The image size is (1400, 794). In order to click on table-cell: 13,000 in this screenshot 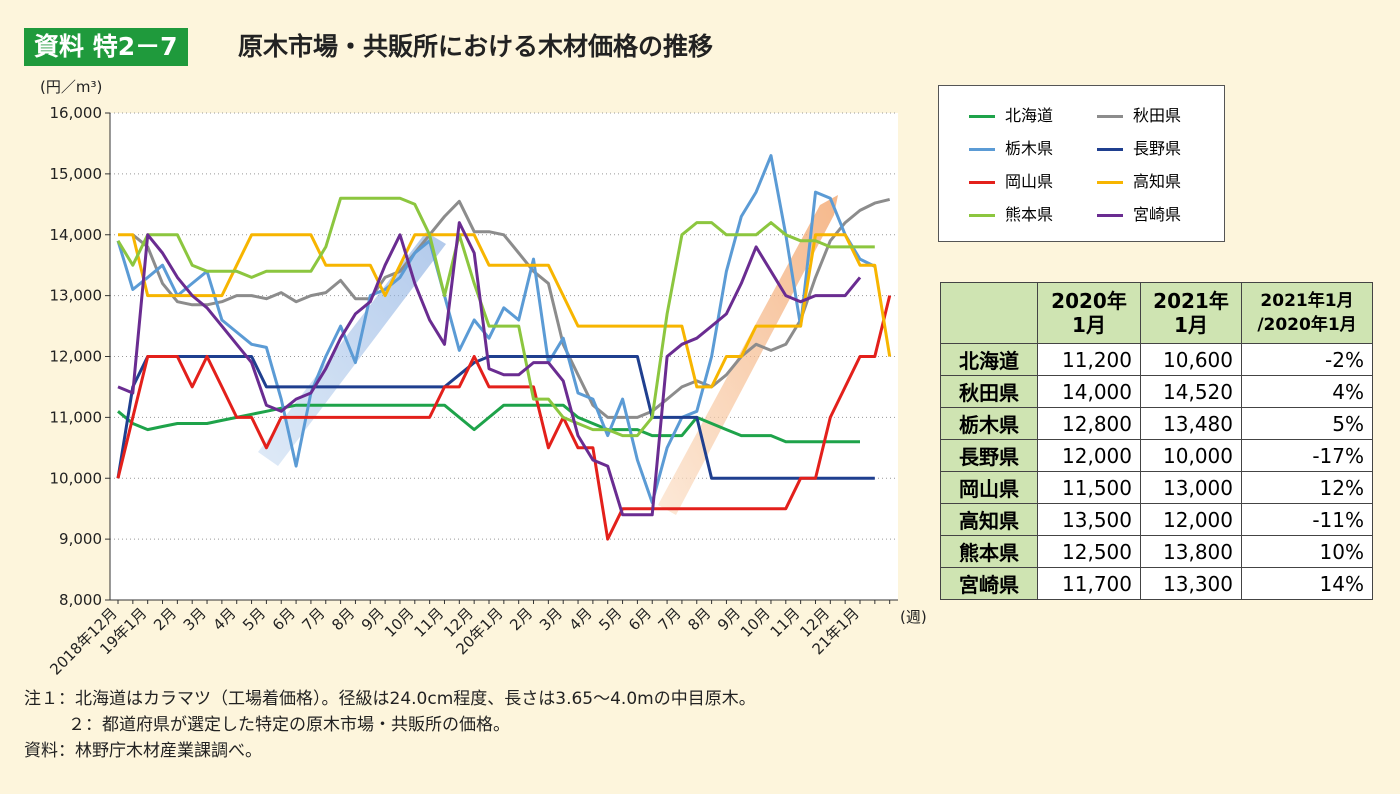, I will do `click(1191, 487)`.